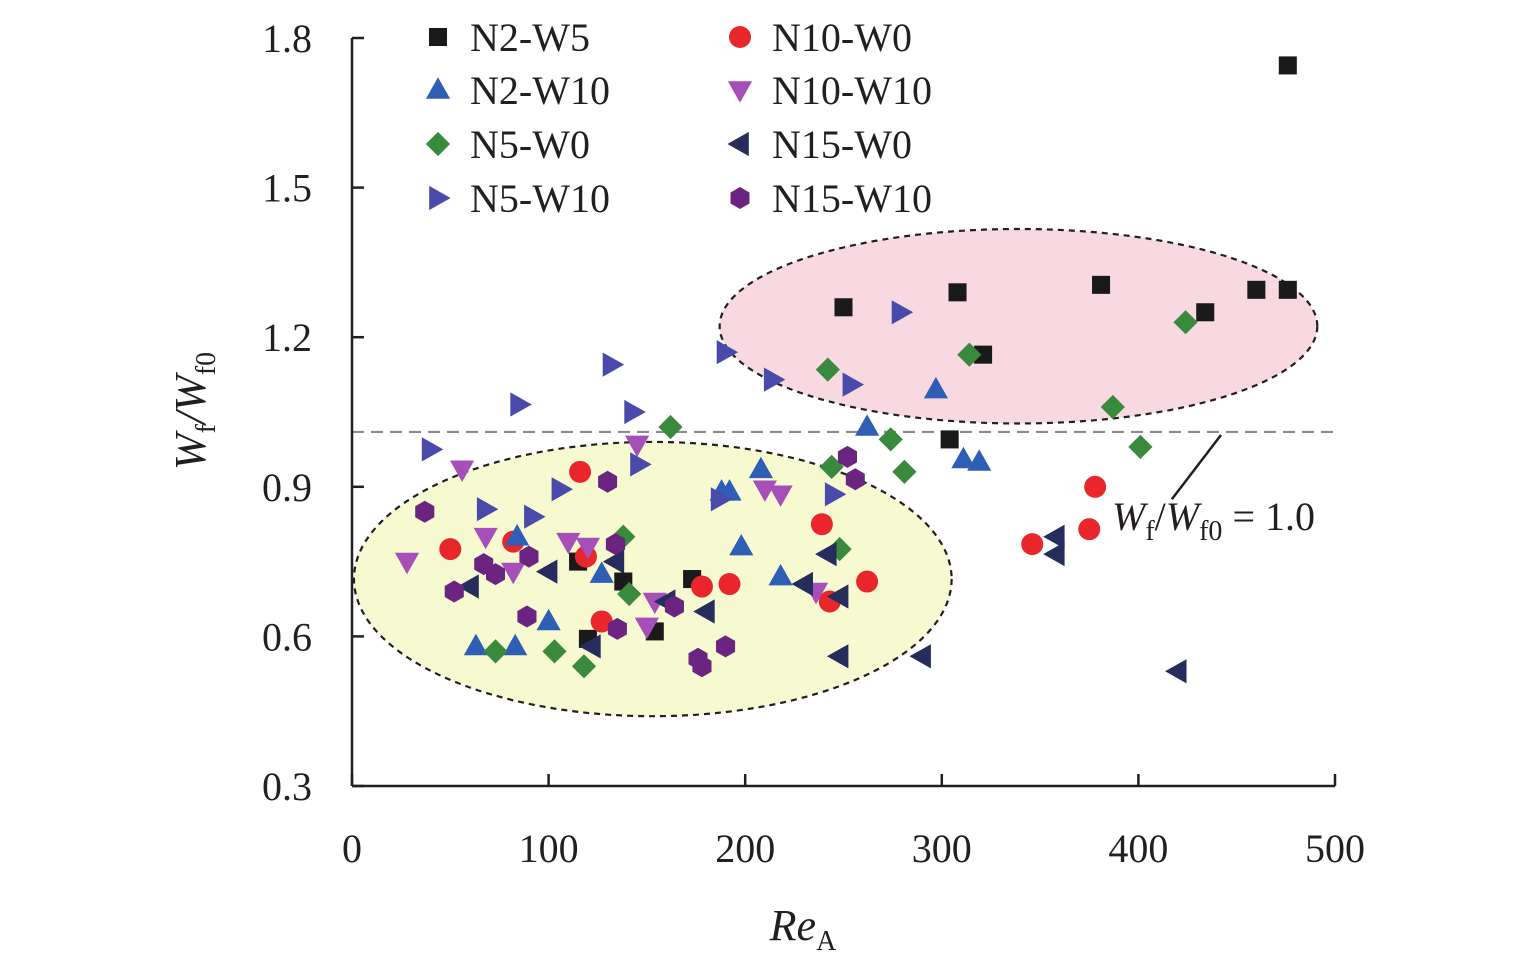 The height and width of the screenshot is (979, 1535). Describe the element at coordinates (1196, 467) in the screenshot. I see `reference-line-leader` at that location.